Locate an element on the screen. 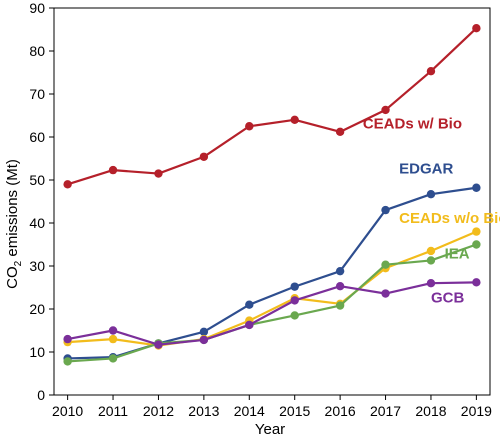 The width and height of the screenshot is (500, 441). series-line is located at coordinates (272, 313).